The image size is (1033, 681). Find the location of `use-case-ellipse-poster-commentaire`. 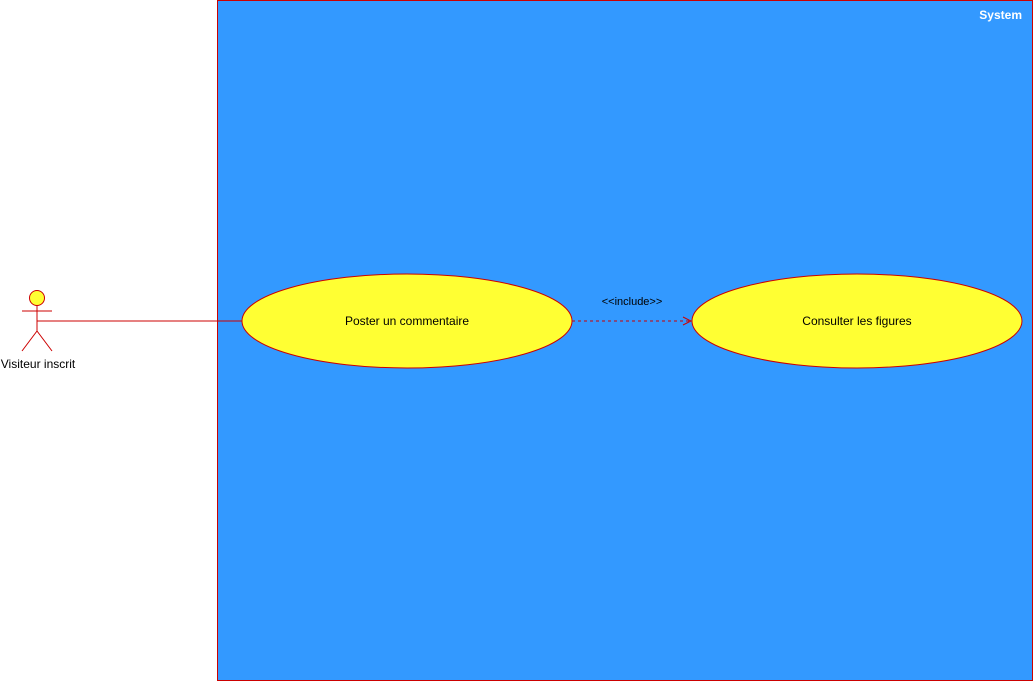

use-case-ellipse-poster-commentaire is located at coordinates (407, 321).